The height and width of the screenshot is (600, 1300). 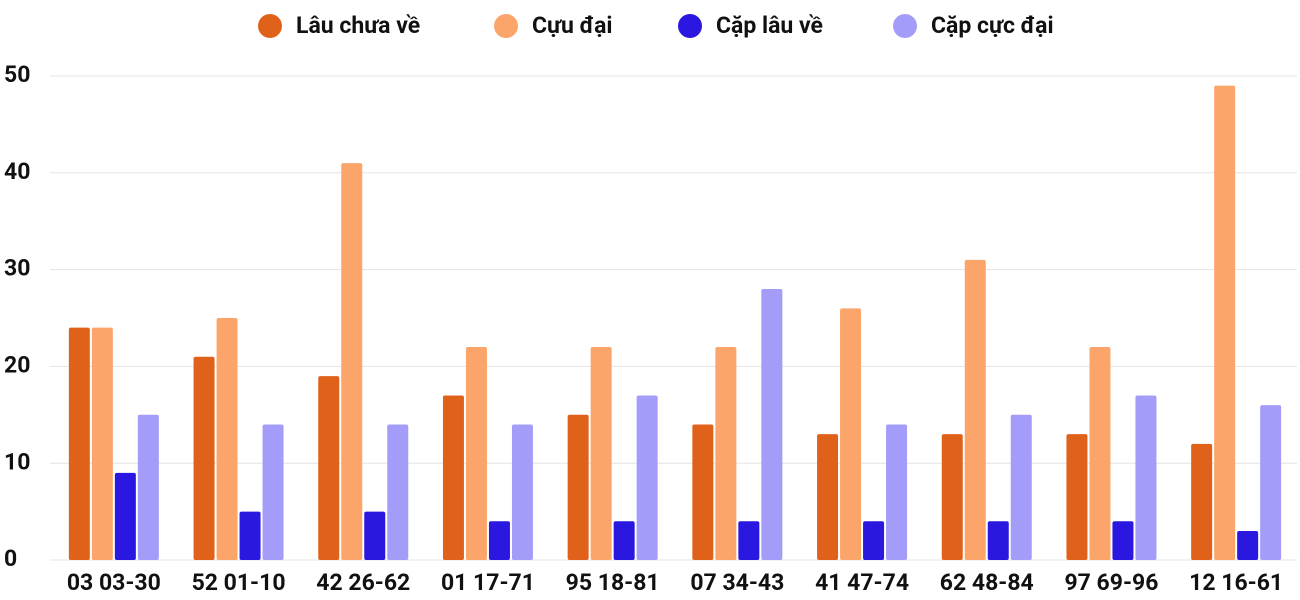 I want to click on x-tick-label: 01 17-71, so click(x=488, y=582).